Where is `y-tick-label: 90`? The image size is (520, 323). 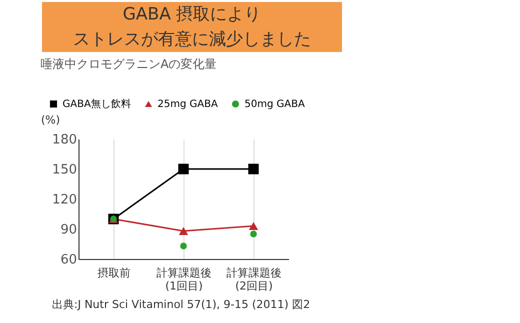
y-tick-label: 90 is located at coordinates (68, 230).